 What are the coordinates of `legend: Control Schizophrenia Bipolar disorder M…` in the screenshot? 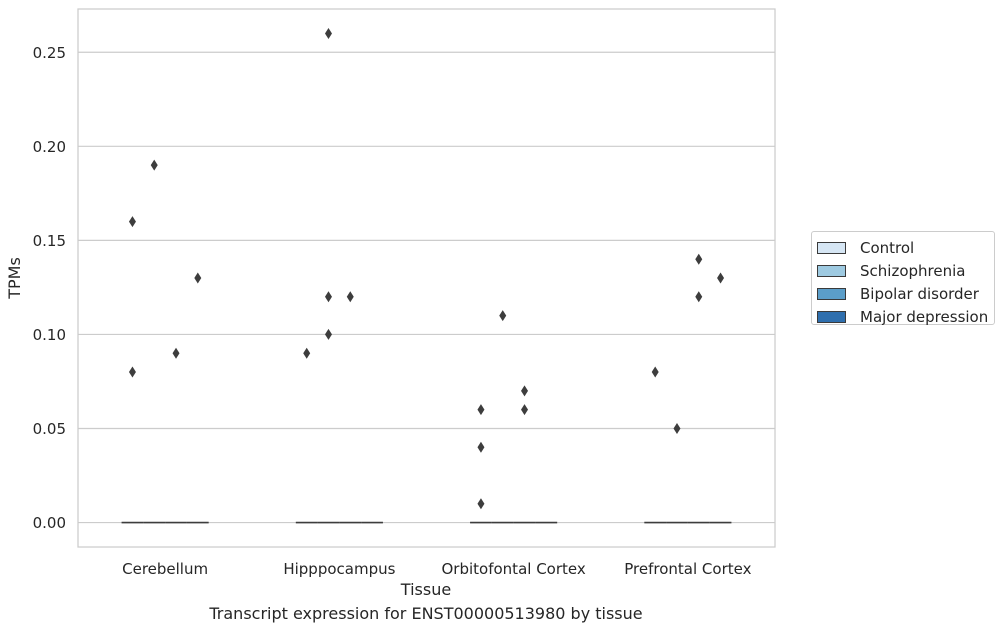 It's located at (903, 279).